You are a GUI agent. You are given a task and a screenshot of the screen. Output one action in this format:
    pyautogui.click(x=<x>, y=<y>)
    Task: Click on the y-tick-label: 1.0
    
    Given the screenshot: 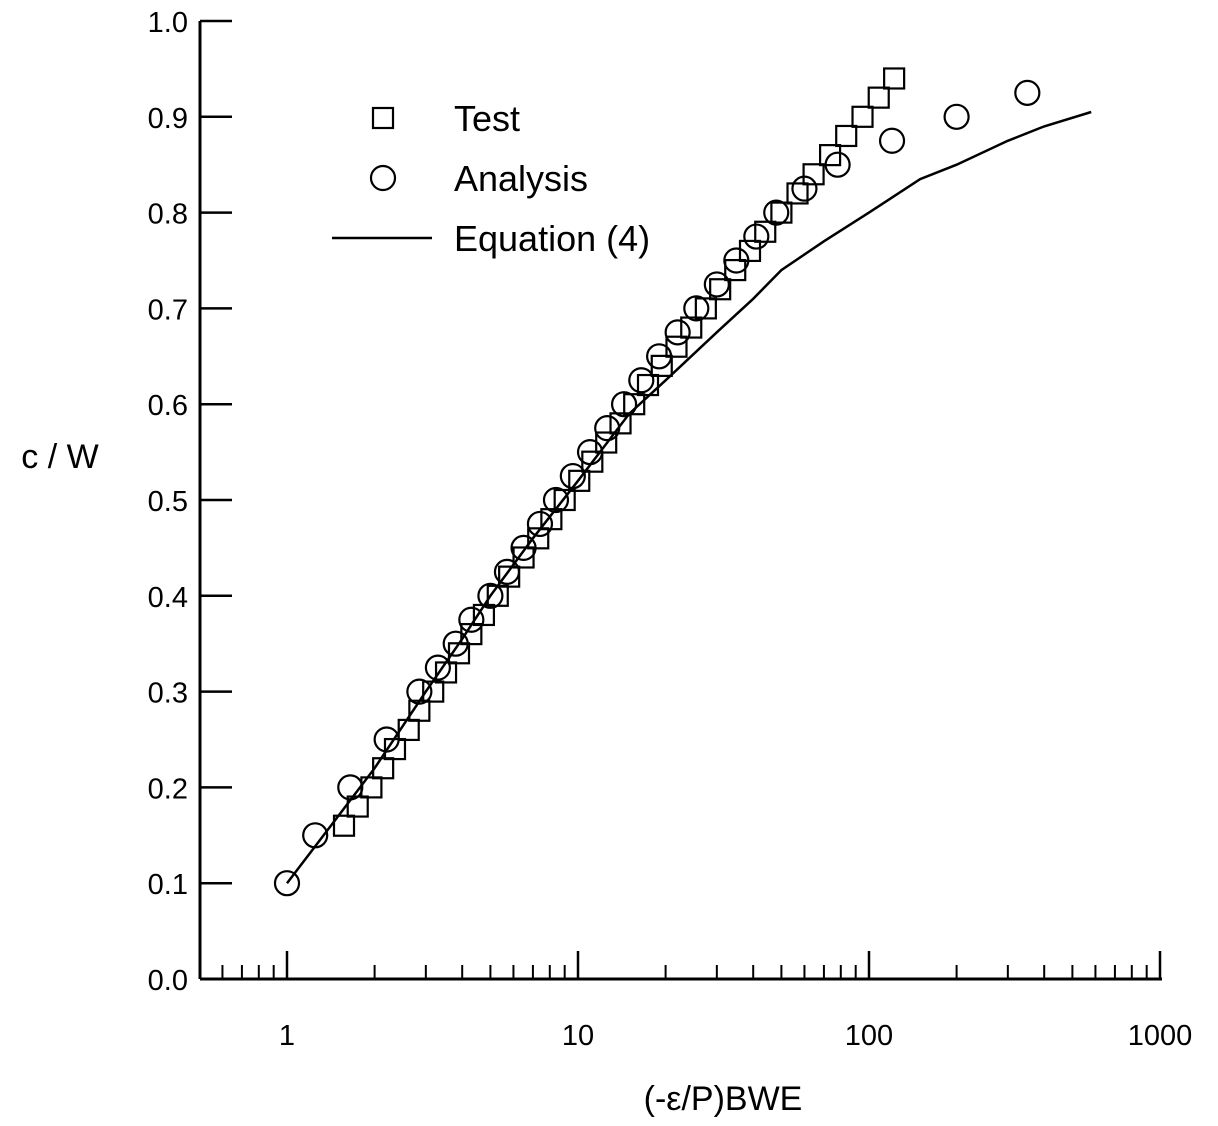 What is the action you would take?
    pyautogui.click(x=168, y=23)
    